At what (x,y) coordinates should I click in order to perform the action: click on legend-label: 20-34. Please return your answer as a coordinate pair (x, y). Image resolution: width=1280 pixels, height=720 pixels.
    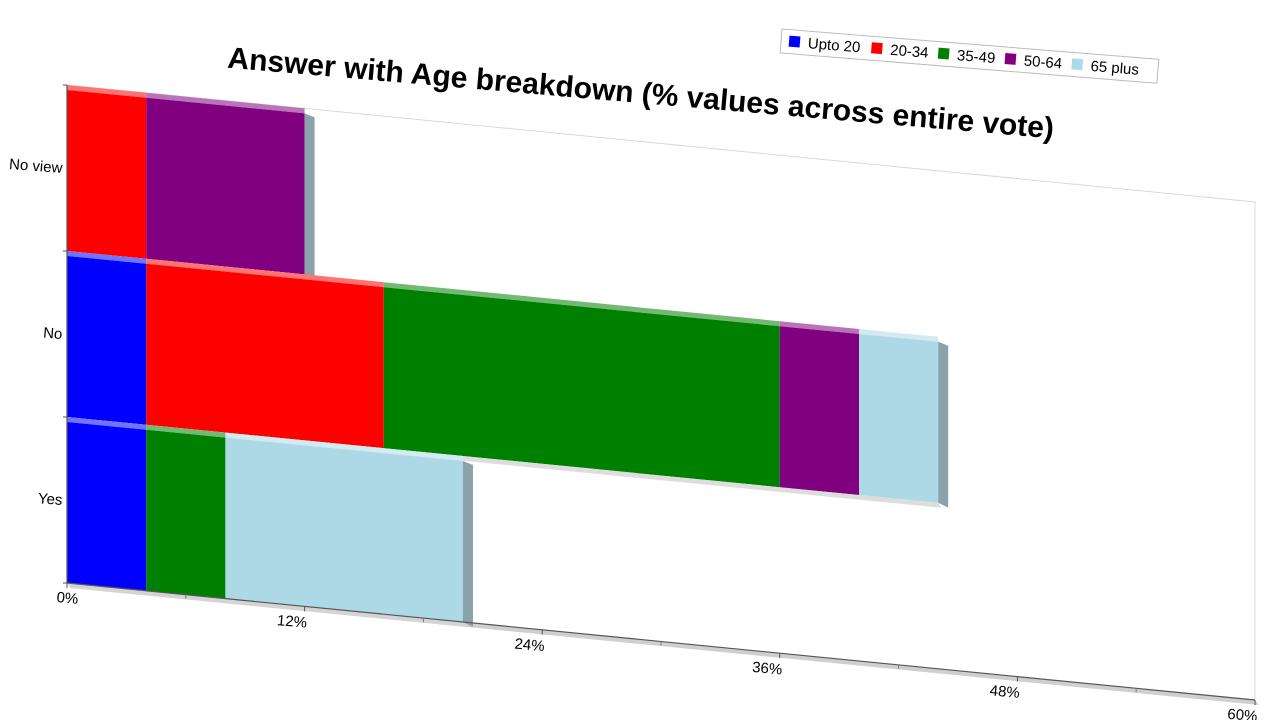
    Looking at the image, I should click on (910, 52).